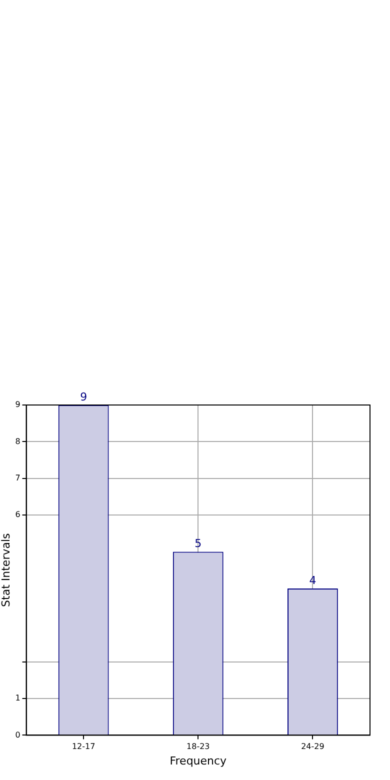 This screenshot has height=780, width=390. Describe the element at coordinates (199, 761) in the screenshot. I see `x-axis-title: Frequency` at that location.